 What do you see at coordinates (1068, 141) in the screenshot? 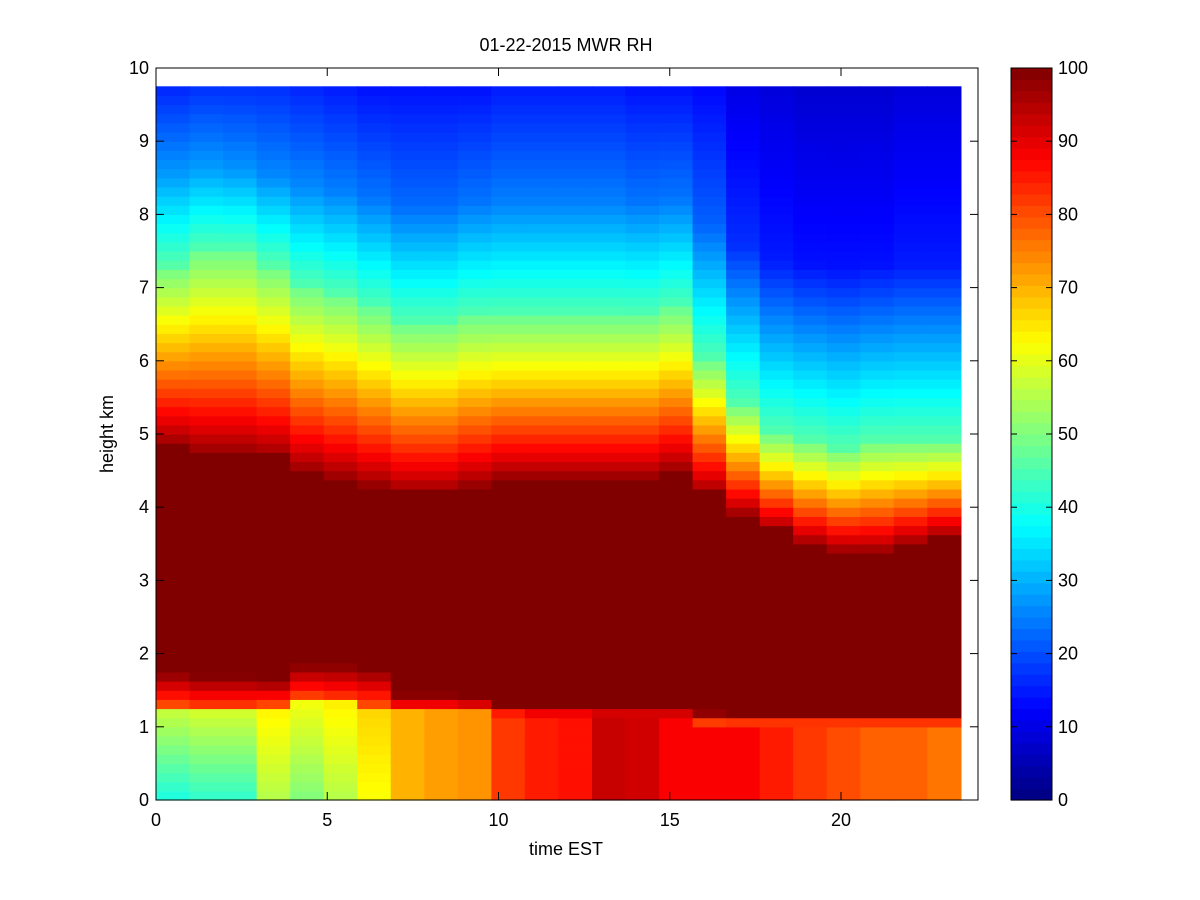
I see `colorbar-tick-label: 90` at bounding box center [1068, 141].